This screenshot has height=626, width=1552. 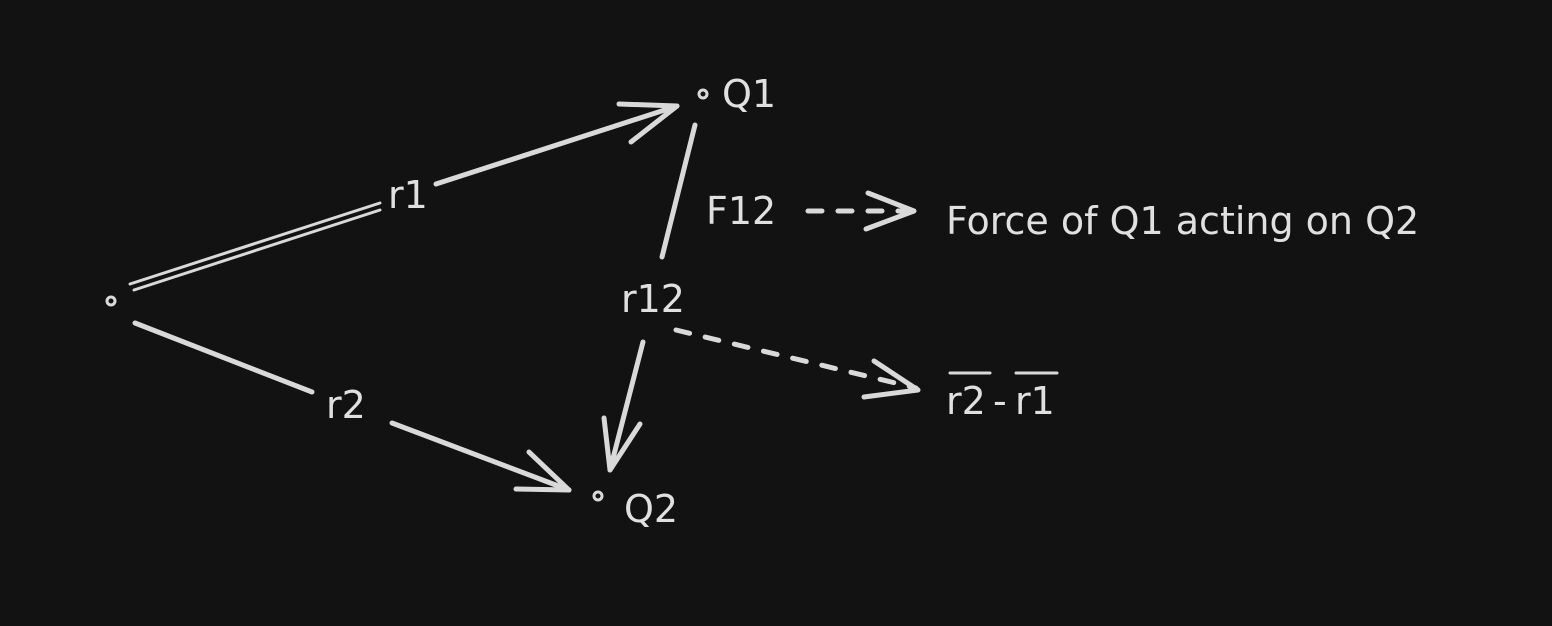 I want to click on vector-r12, so click(x=649, y=297).